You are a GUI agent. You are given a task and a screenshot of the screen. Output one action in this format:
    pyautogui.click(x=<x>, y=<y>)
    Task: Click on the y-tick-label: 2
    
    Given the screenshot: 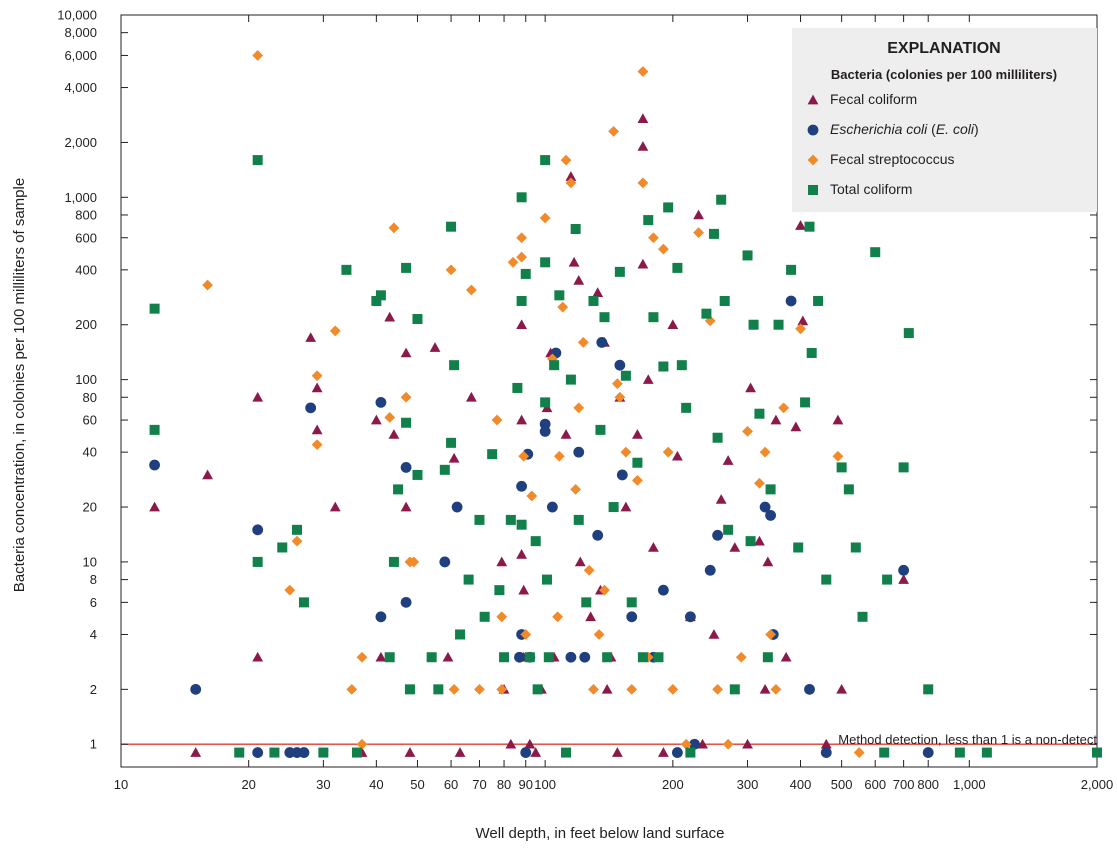 What is the action you would take?
    pyautogui.click(x=93, y=689)
    